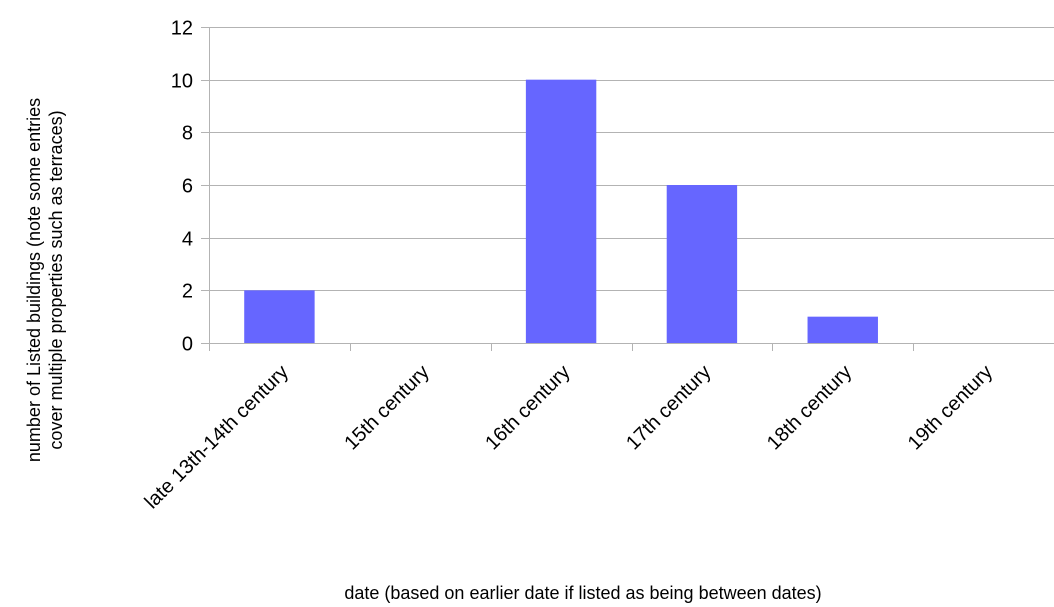 The width and height of the screenshot is (1054, 607). I want to click on x-tick-label: 16th century, so click(527, 407).